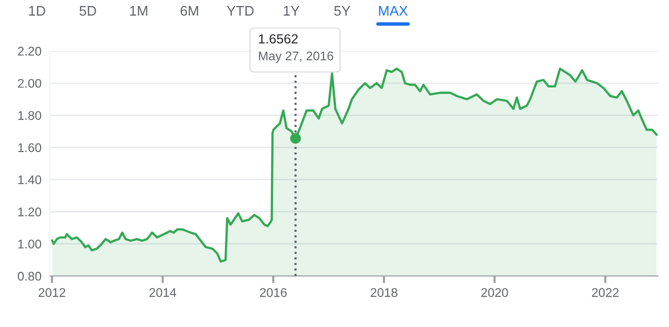 The height and width of the screenshot is (327, 669). Describe the element at coordinates (30, 179) in the screenshot. I see `y-tick-label: 1.40` at that location.